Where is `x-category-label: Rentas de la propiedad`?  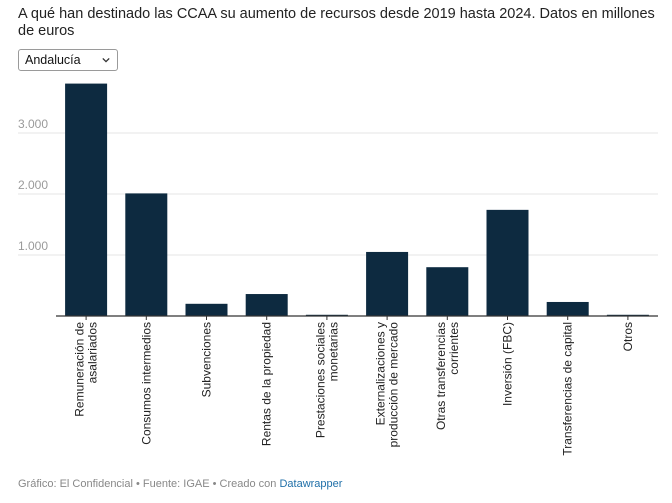
x-category-label: Rentas de la propiedad is located at coordinates (267, 384).